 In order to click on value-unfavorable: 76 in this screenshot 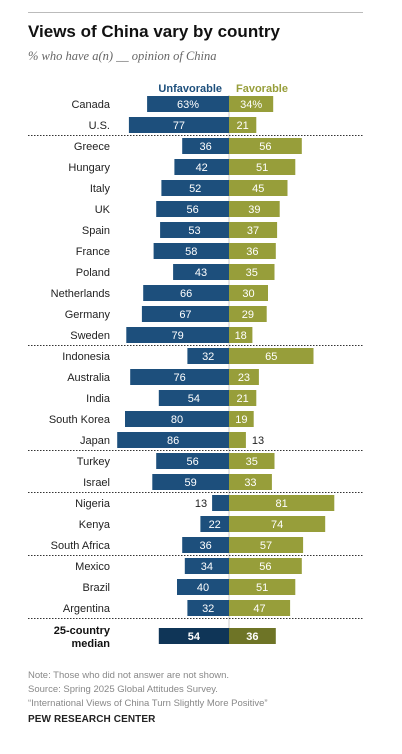, I will do `click(179, 378)`.